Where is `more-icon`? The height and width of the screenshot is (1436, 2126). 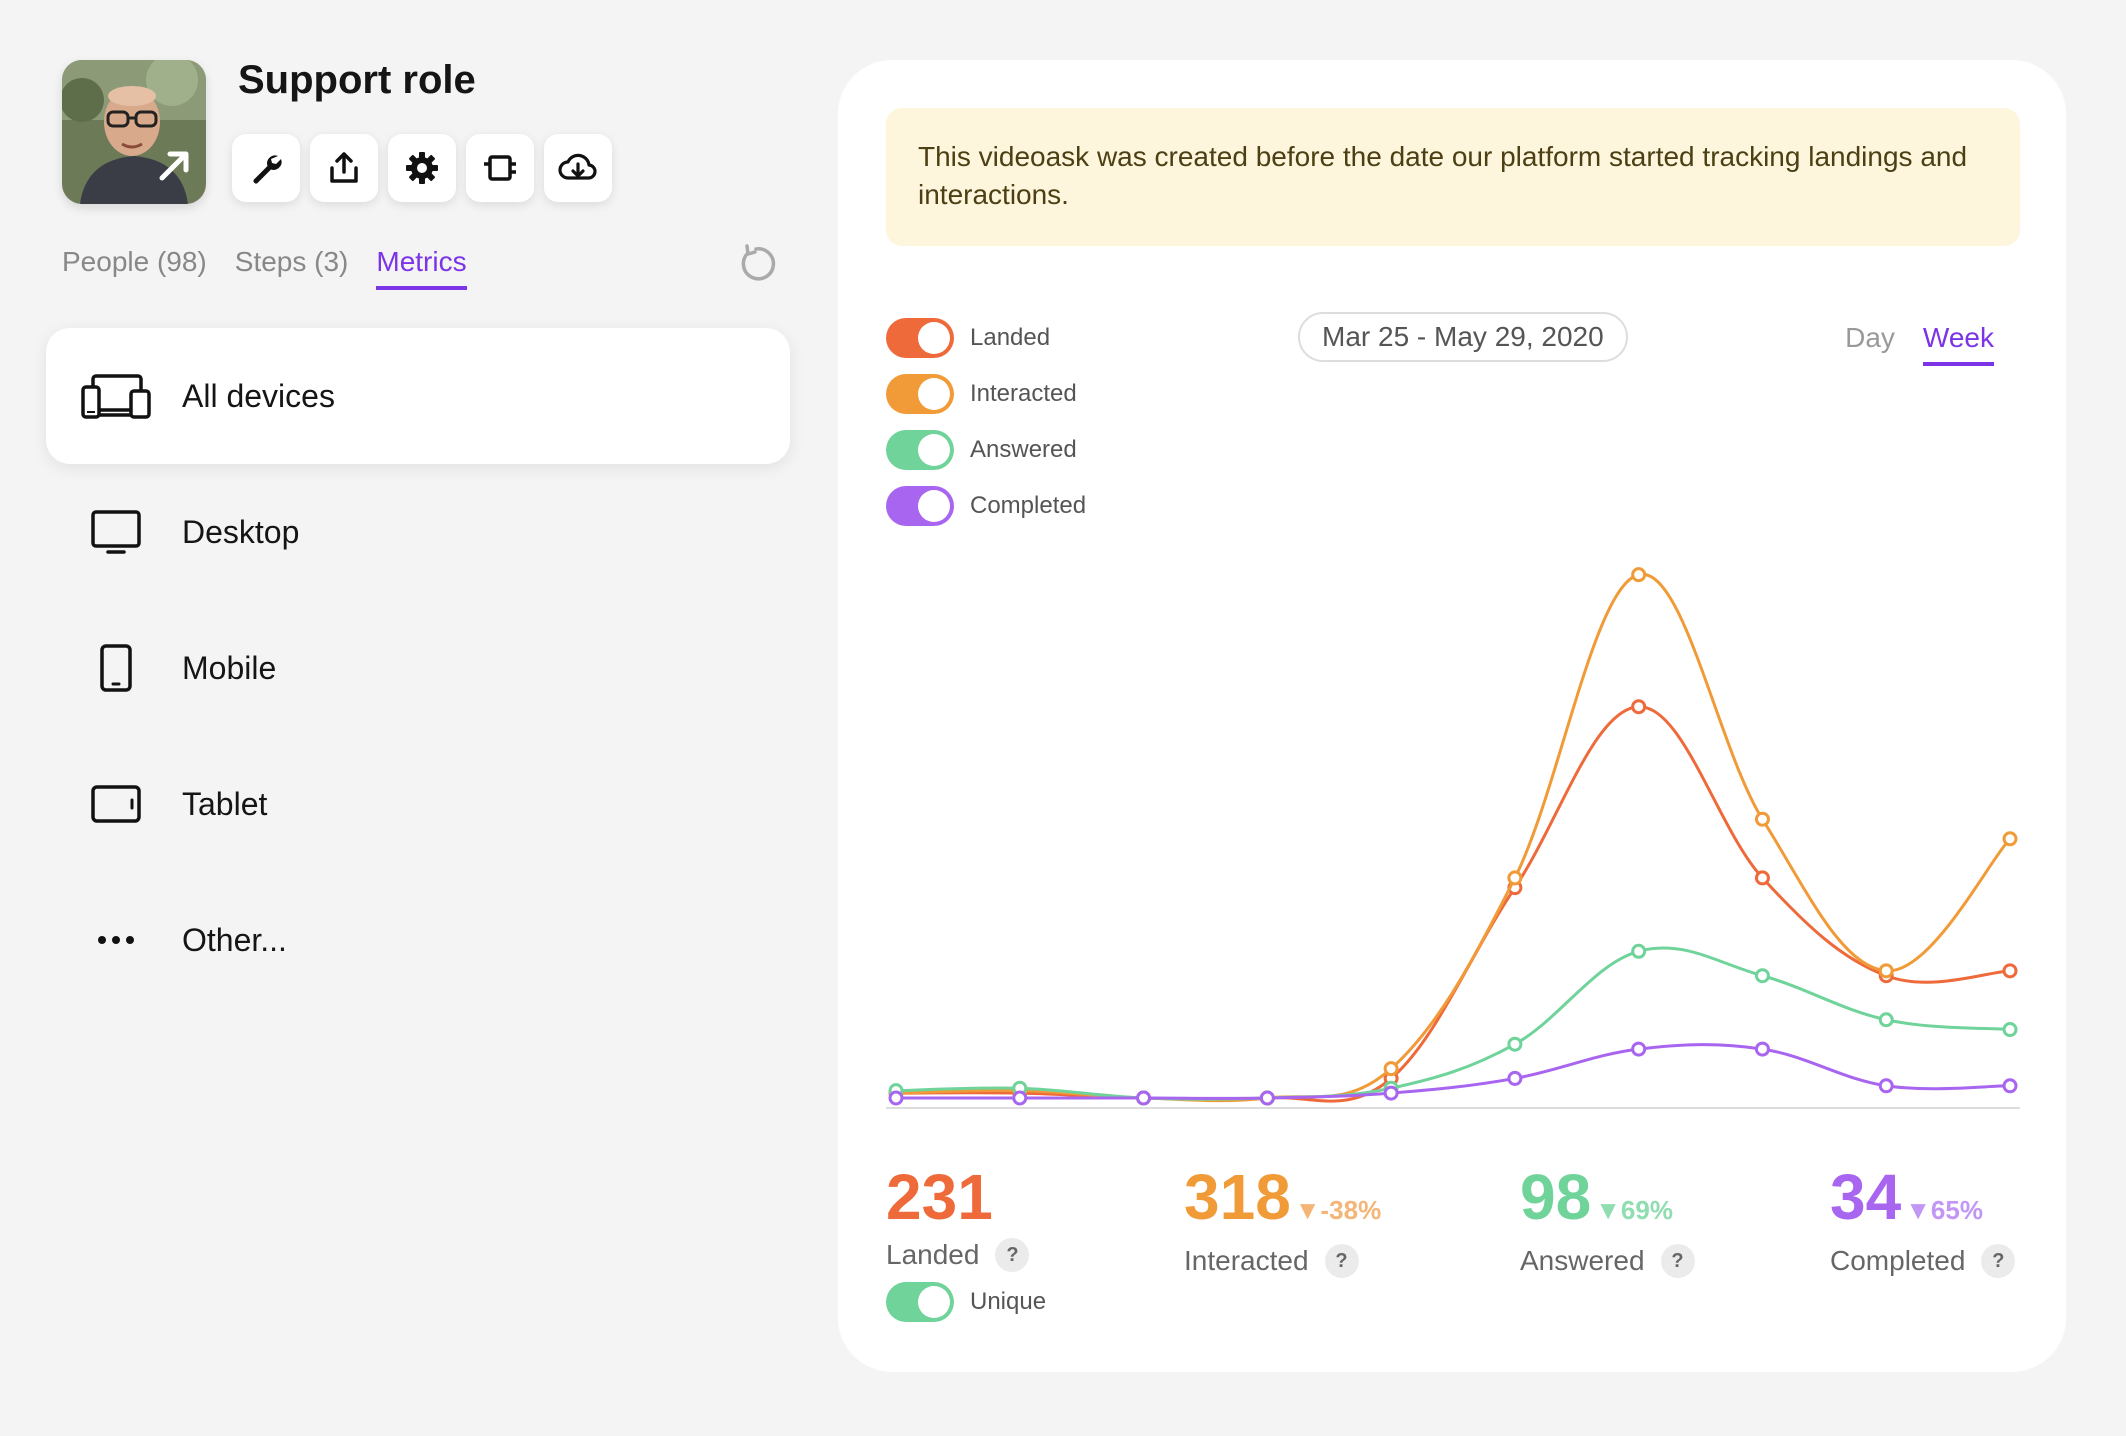 more-icon is located at coordinates (116, 940).